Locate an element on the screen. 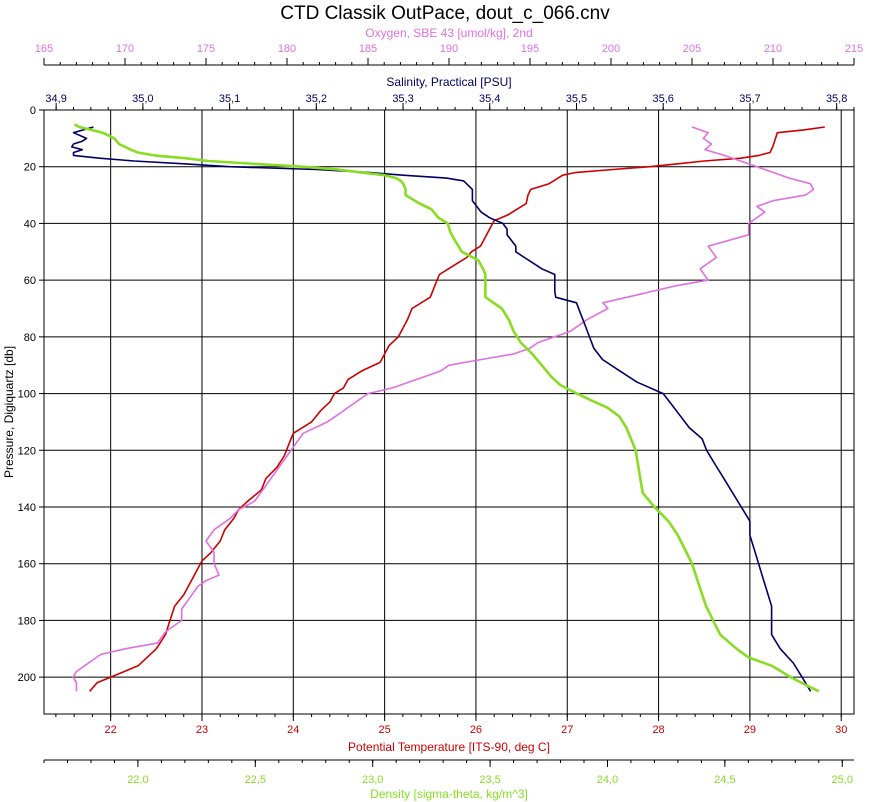 The width and height of the screenshot is (880, 802). salinity-tick-label: 35,0 is located at coordinates (142, 99).